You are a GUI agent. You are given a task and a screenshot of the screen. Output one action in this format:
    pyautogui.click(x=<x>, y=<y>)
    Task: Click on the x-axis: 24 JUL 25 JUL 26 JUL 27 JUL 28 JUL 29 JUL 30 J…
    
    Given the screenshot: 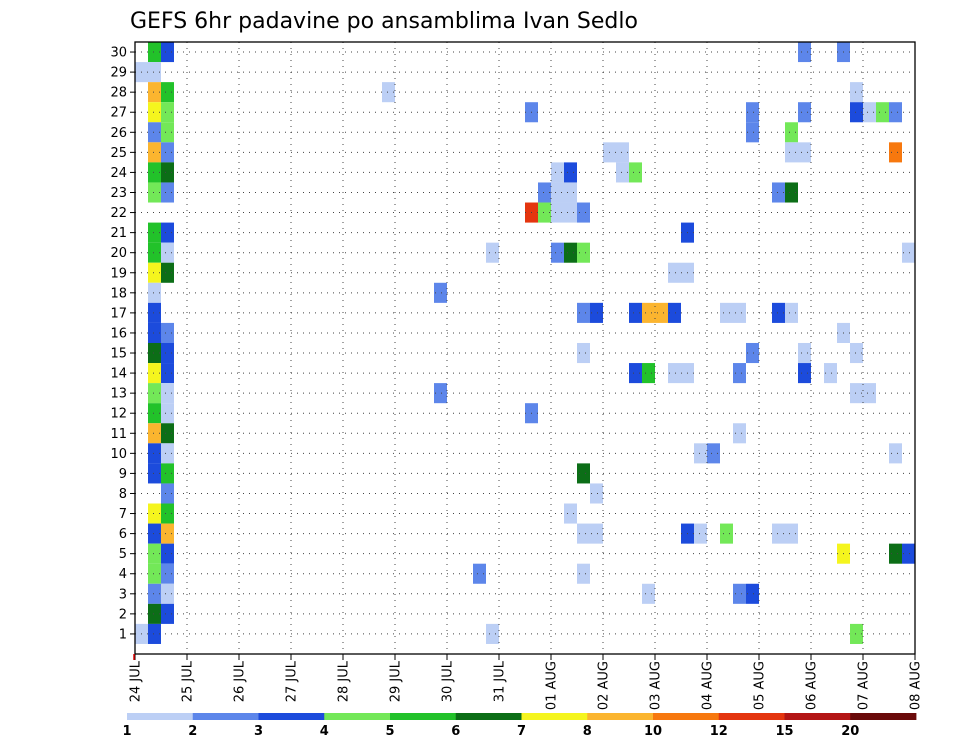 What is the action you would take?
    pyautogui.click(x=526, y=682)
    